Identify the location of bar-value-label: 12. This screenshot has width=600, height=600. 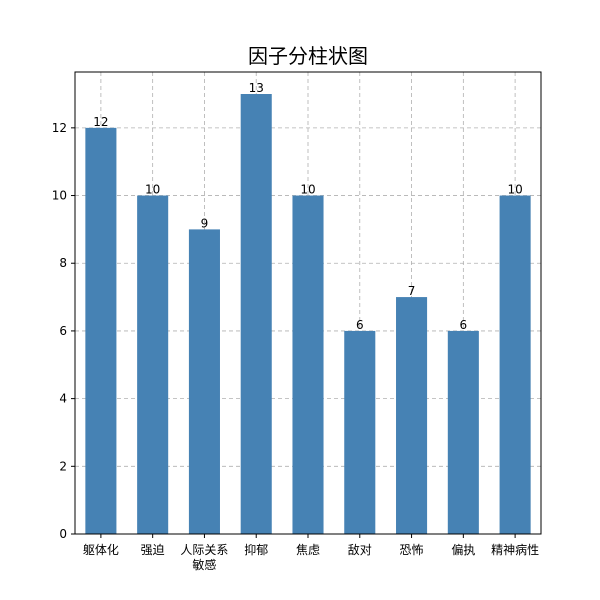
(100, 122).